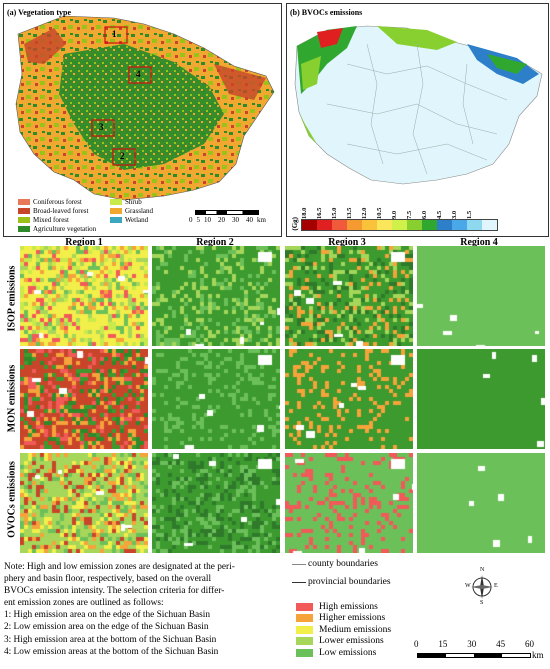 This screenshot has width=550, height=669. I want to click on region-4-box, so click(140, 75).